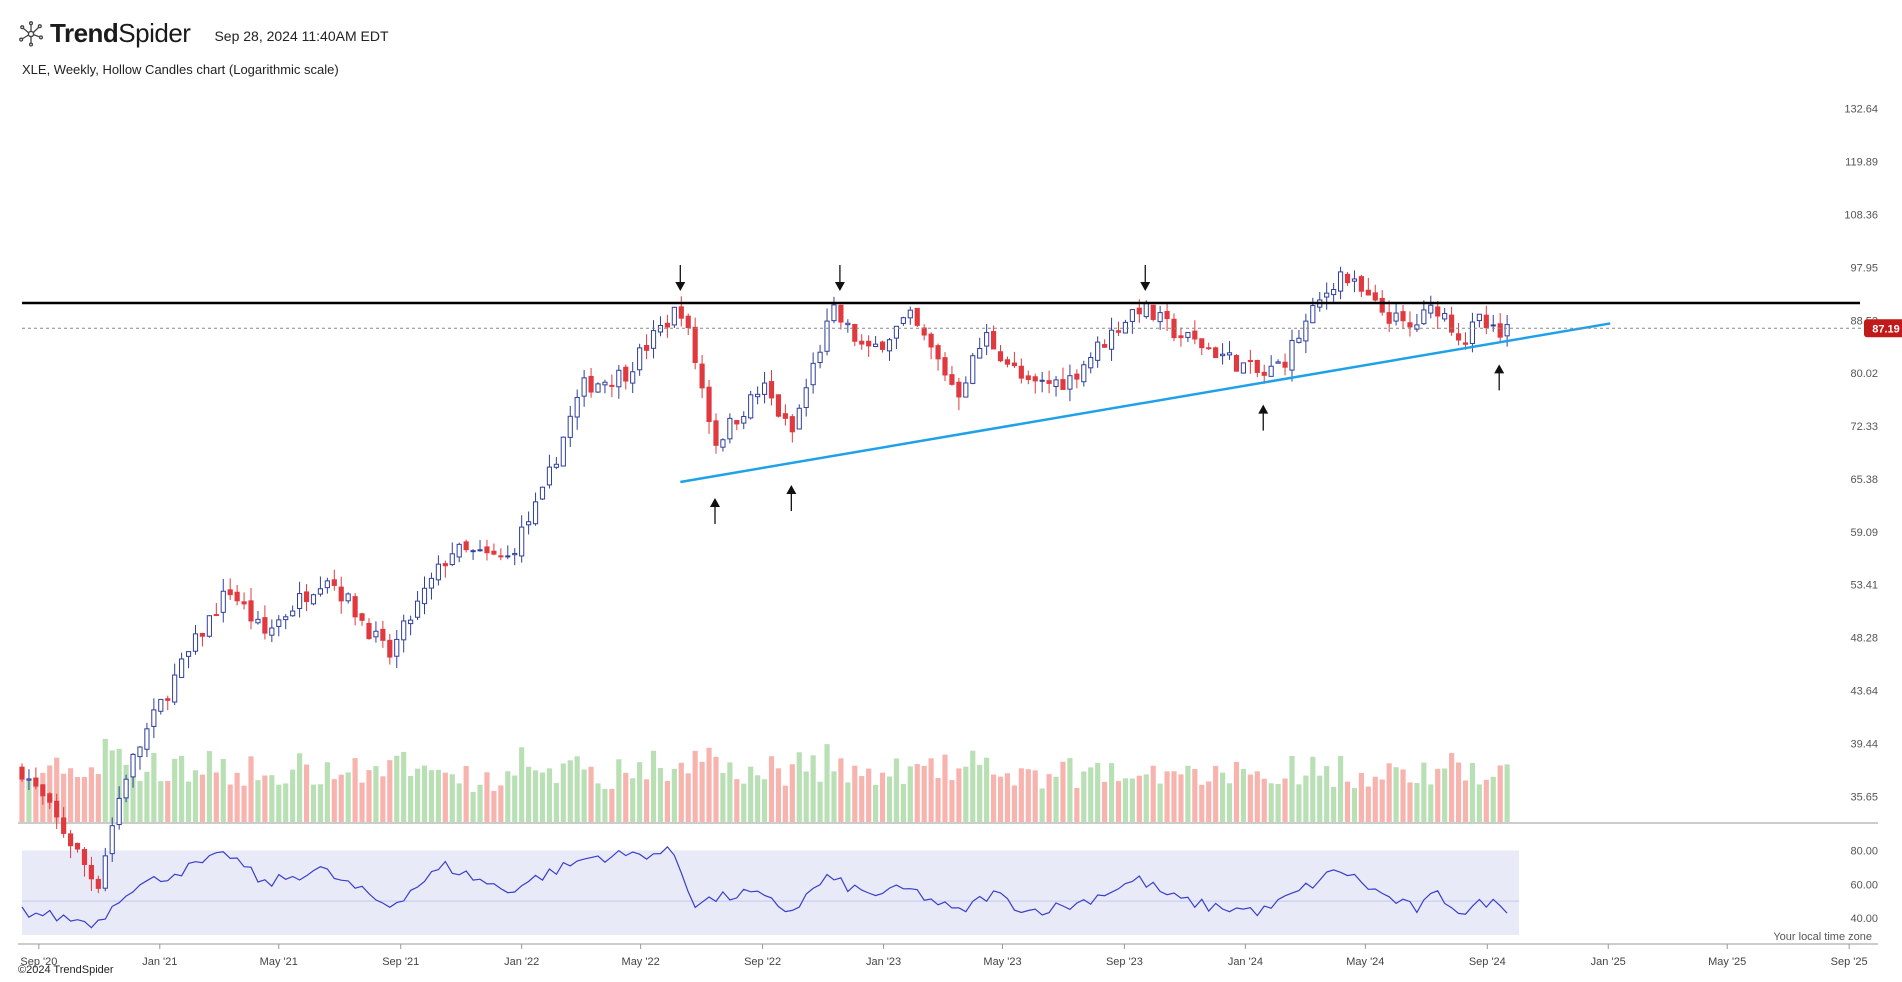 This screenshot has width=1902, height=982. Describe the element at coordinates (1864, 480) in the screenshot. I see `price-axis-label: 65.38` at that location.